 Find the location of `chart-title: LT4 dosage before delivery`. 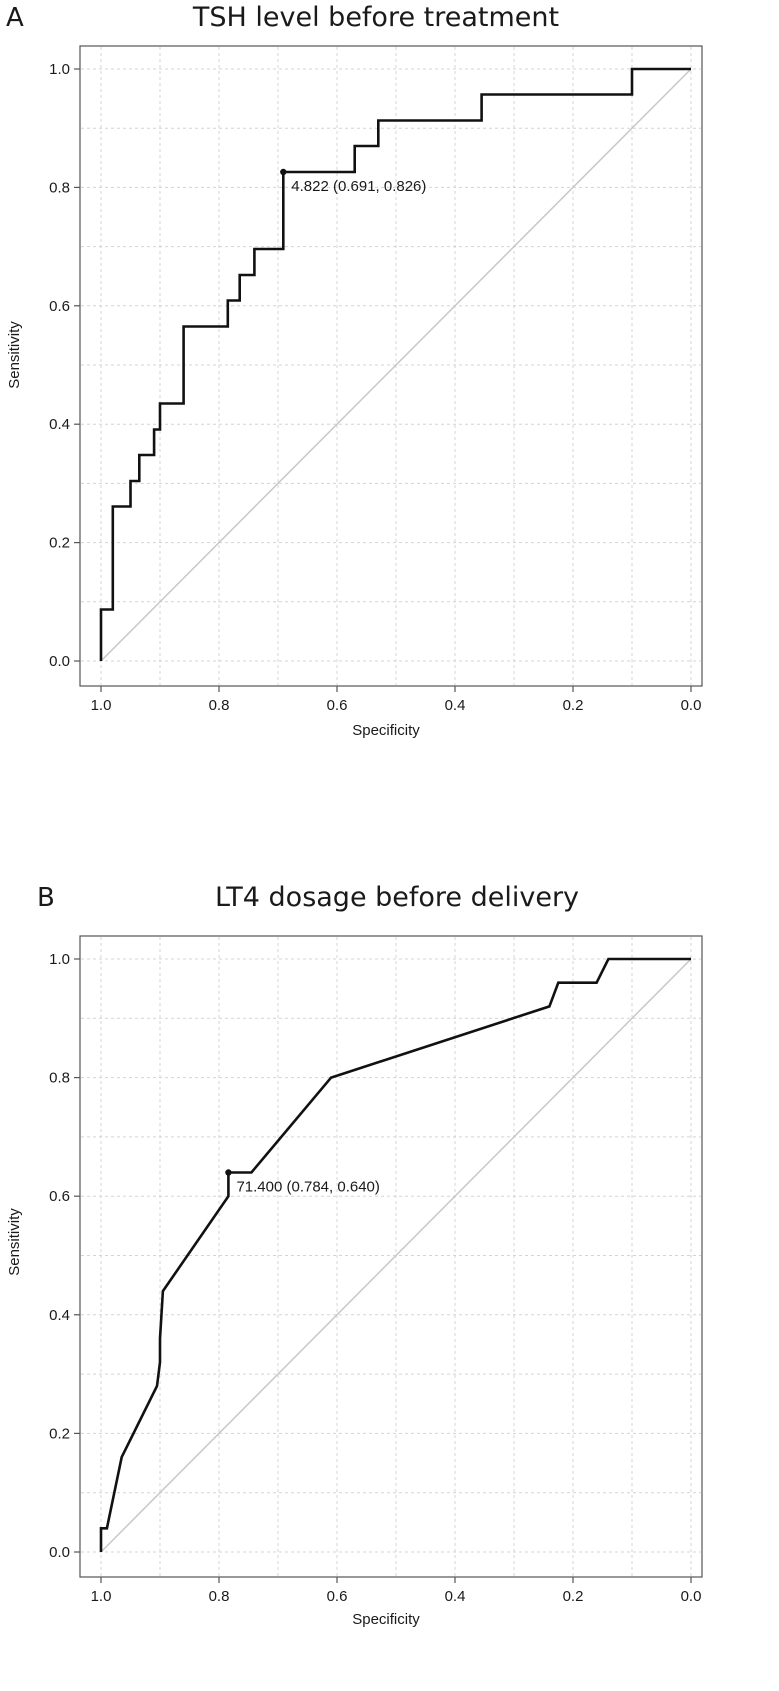

chart-title: LT4 dosage before delivery is located at coordinates (397, 897).